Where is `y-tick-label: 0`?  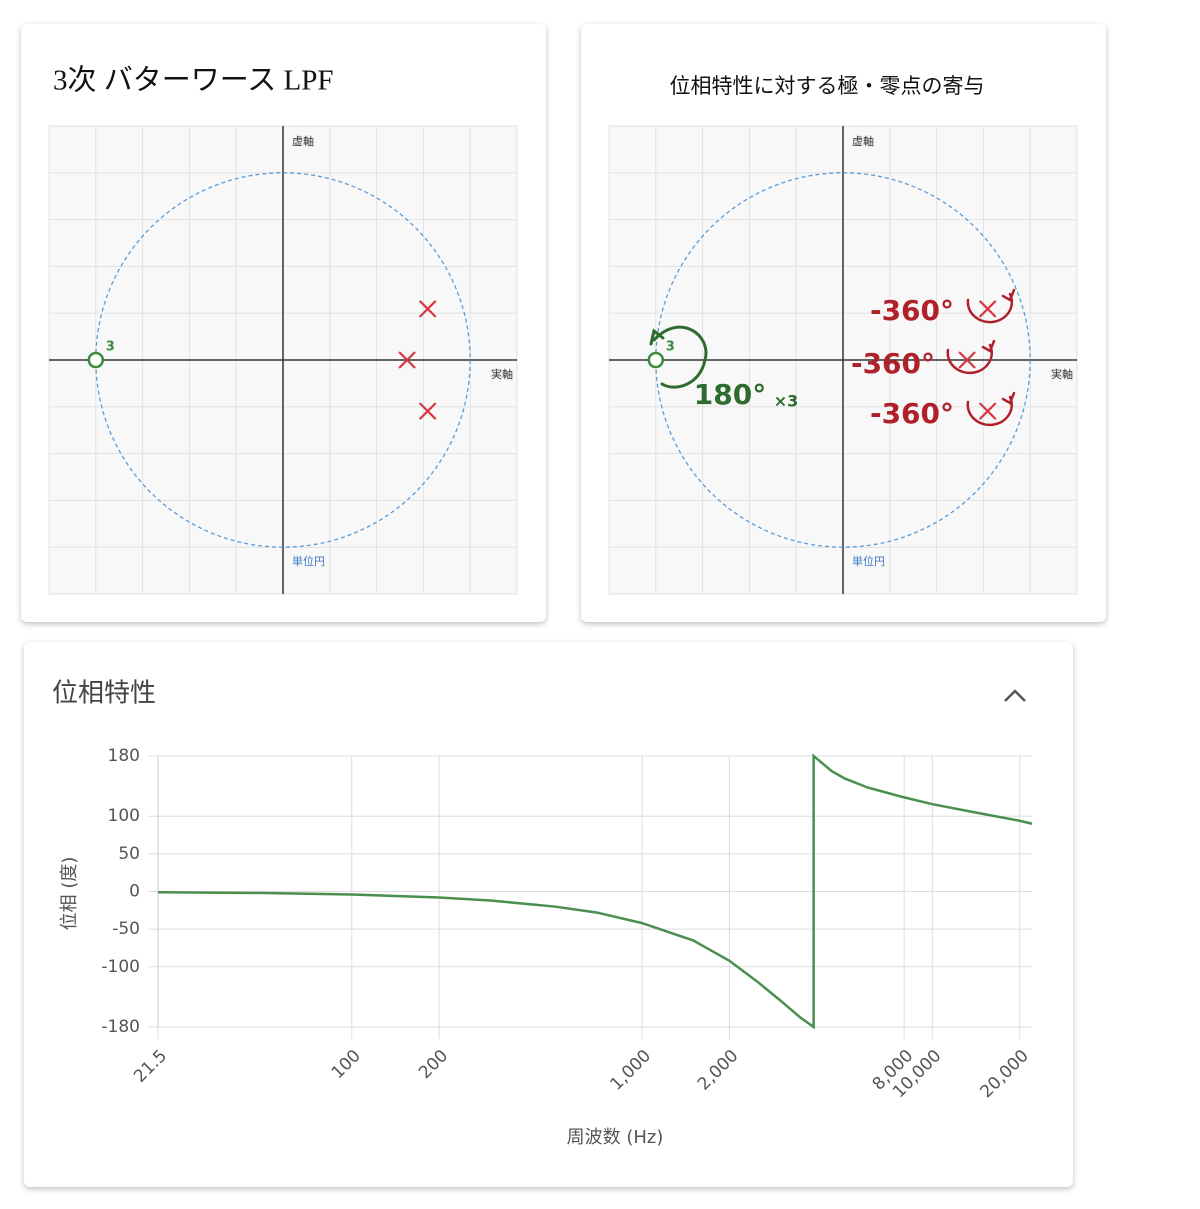
y-tick-label: 0 is located at coordinates (134, 892).